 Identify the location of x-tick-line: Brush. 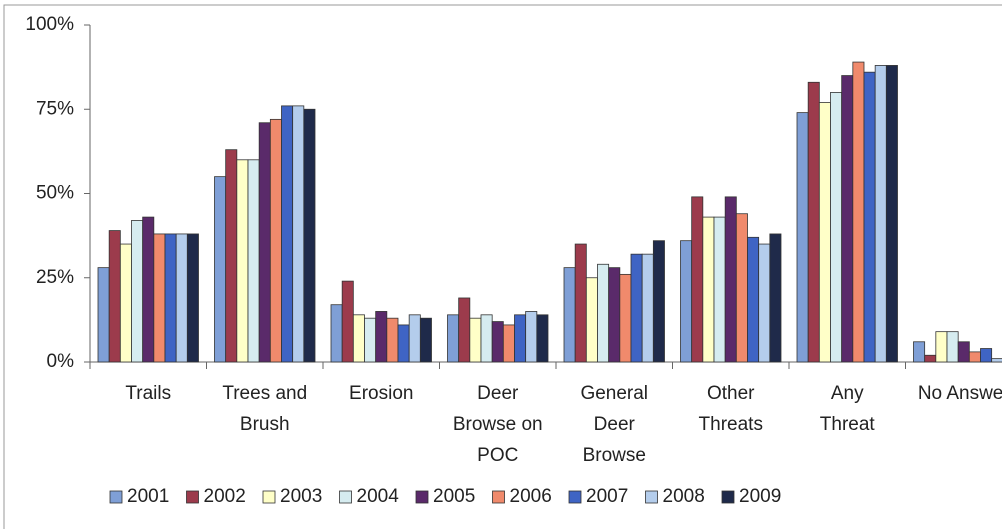
(265, 424).